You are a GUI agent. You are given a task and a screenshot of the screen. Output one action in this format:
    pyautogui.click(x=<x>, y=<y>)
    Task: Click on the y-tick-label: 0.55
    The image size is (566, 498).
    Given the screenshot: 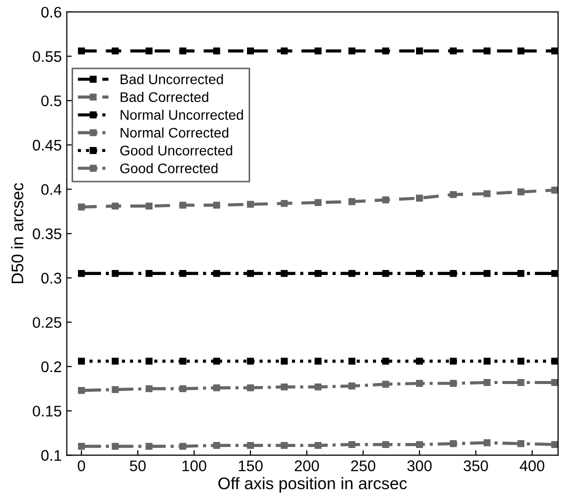 What is the action you would take?
    pyautogui.click(x=47, y=56)
    